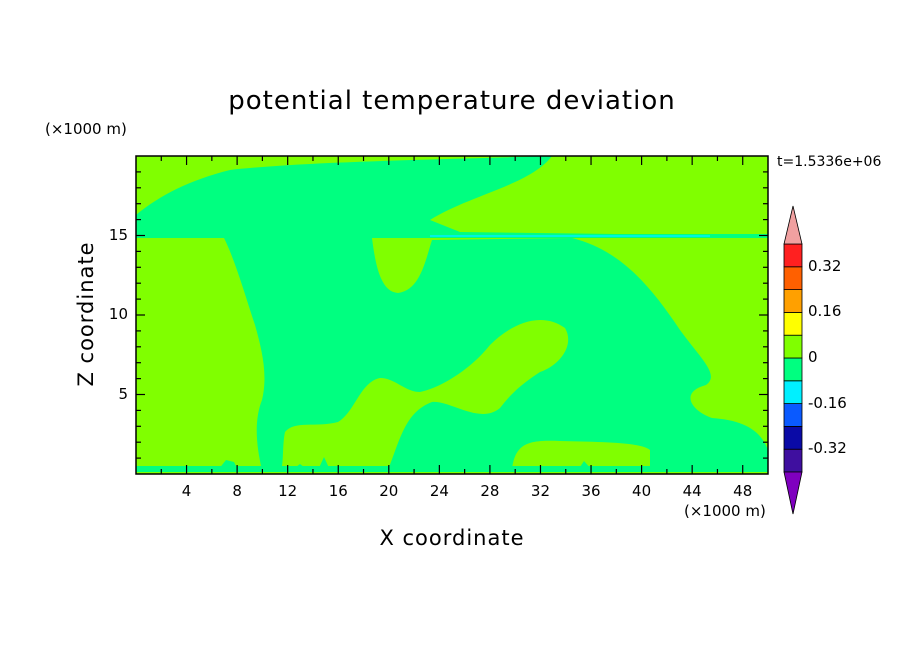 This screenshot has height=654, width=904. What do you see at coordinates (793, 493) in the screenshot?
I see `colorbar-under-triangle` at bounding box center [793, 493].